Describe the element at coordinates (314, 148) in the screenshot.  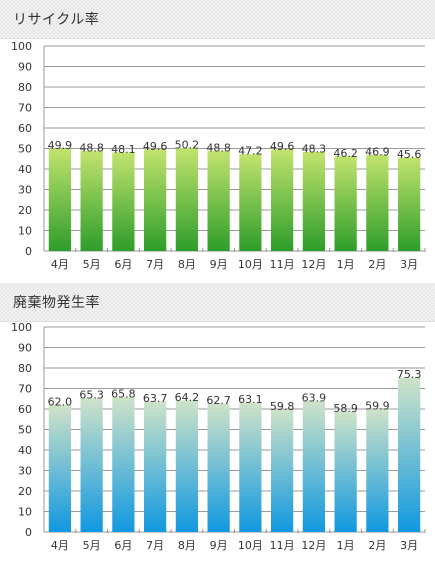
I see `bar-value-label: 48.3` at that location.